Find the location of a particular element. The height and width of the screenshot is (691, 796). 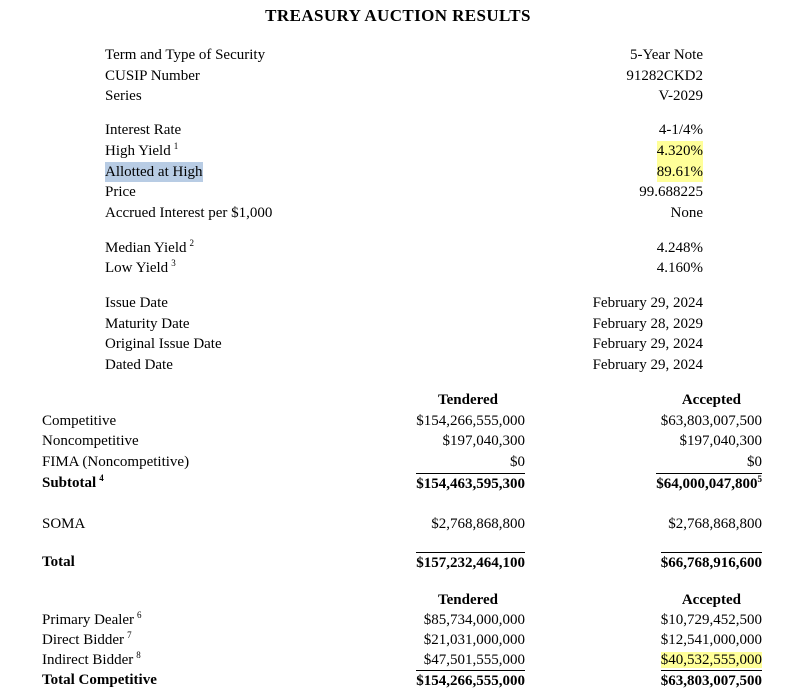

info-row: Low Yield 3 4.160% is located at coordinates (404, 268).